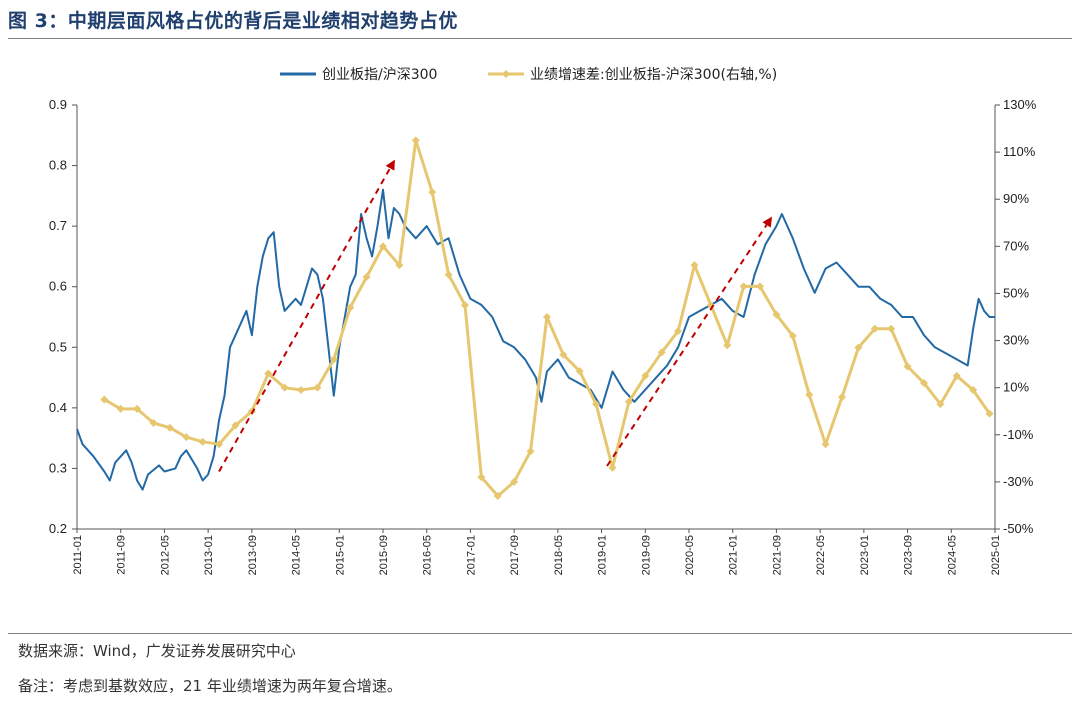 The width and height of the screenshot is (1080, 702). I want to click on right-tick-label: 130%, so click(1020, 104).